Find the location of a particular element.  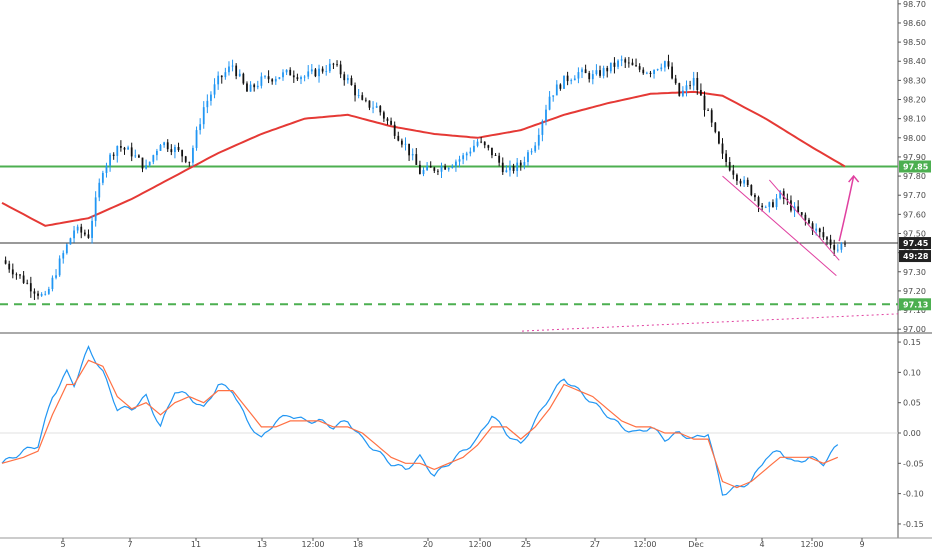

long-term-trendline is located at coordinates (710, 322).